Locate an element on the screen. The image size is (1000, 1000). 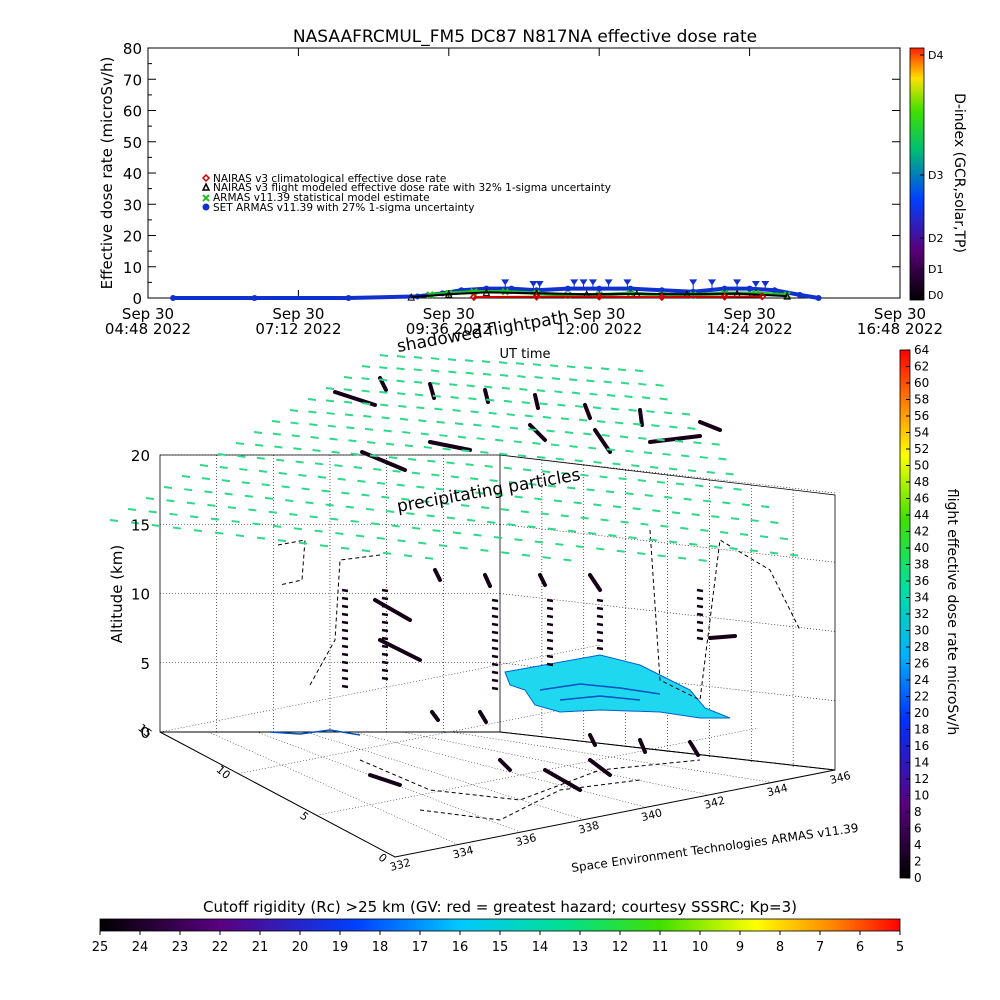
z-tick-label: 15 is located at coordinates (140, 525).